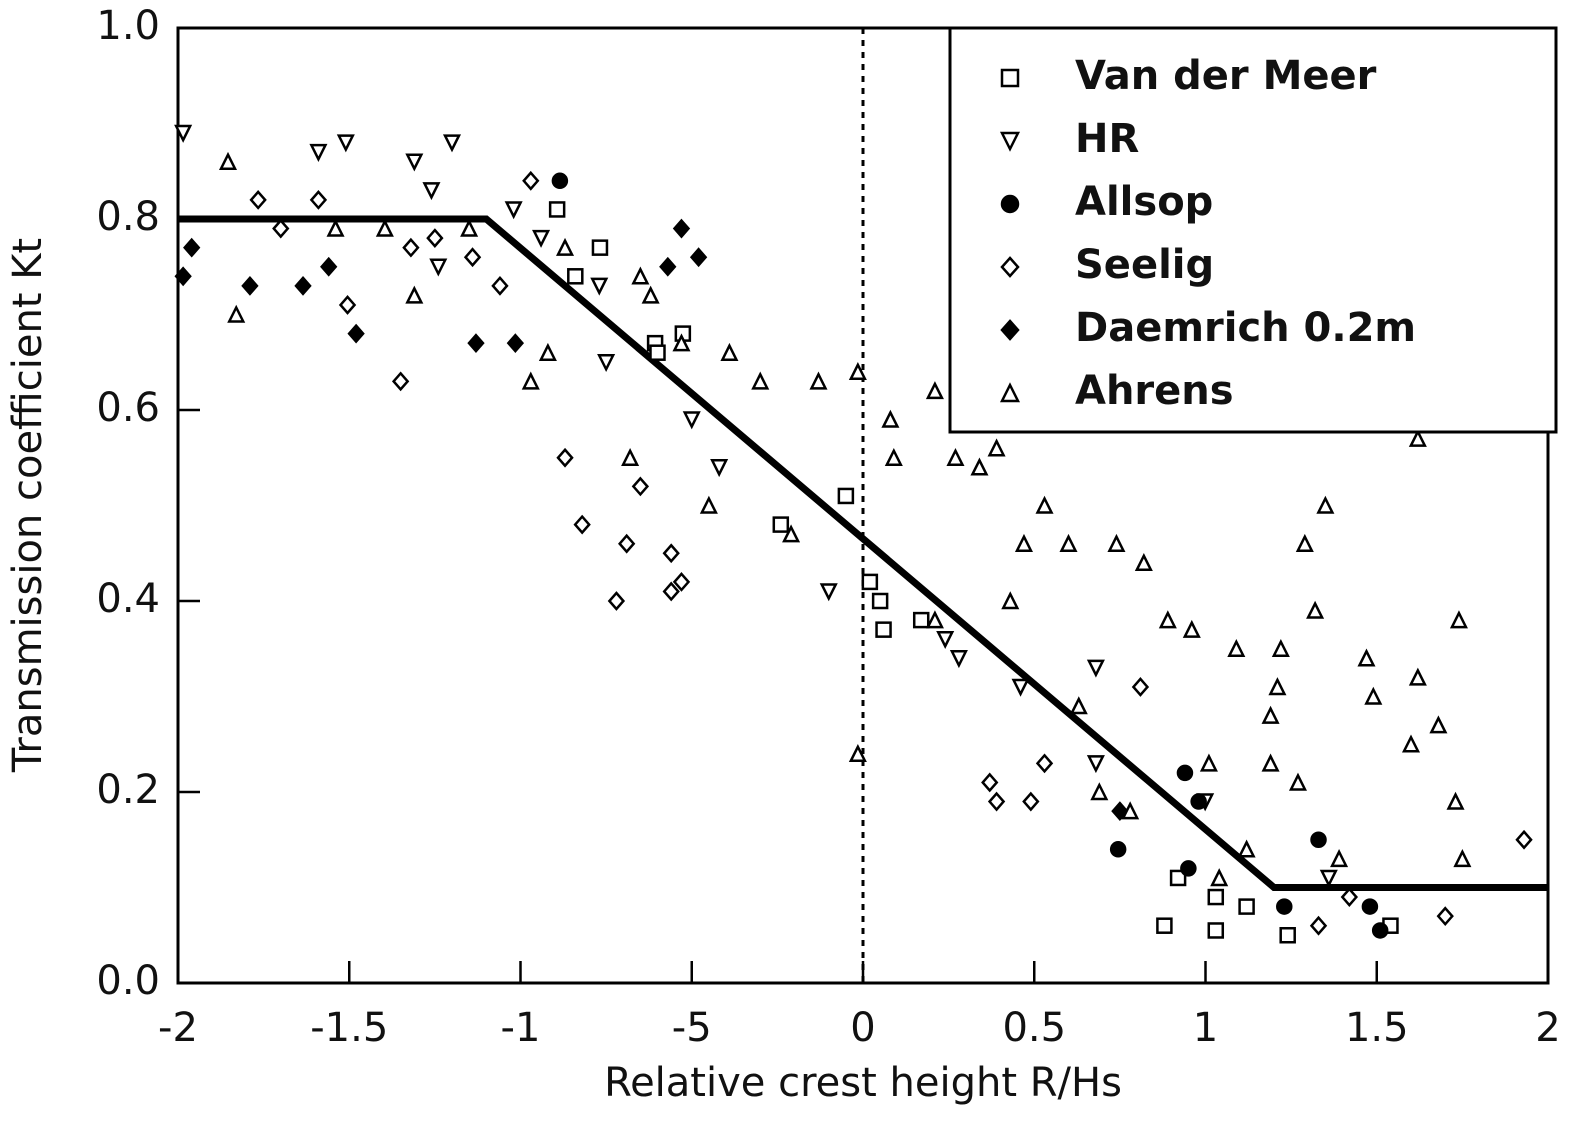  I want to click on y-tick-label: 0.4, so click(128, 599).